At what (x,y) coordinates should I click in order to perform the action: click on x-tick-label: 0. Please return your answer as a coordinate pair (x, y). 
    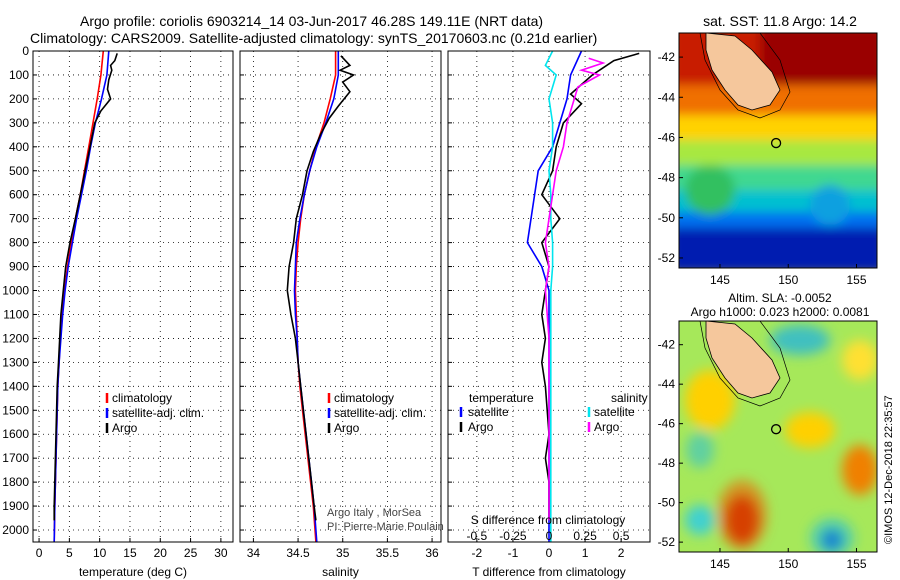
    Looking at the image, I should click on (39, 553).